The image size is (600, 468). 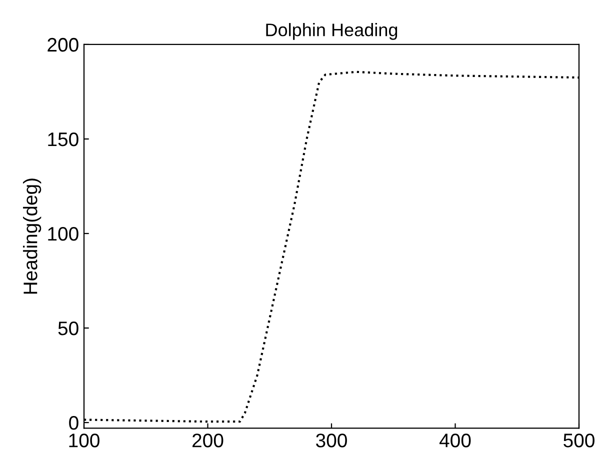 I want to click on chart-title: Dolphin Heading, so click(x=332, y=31).